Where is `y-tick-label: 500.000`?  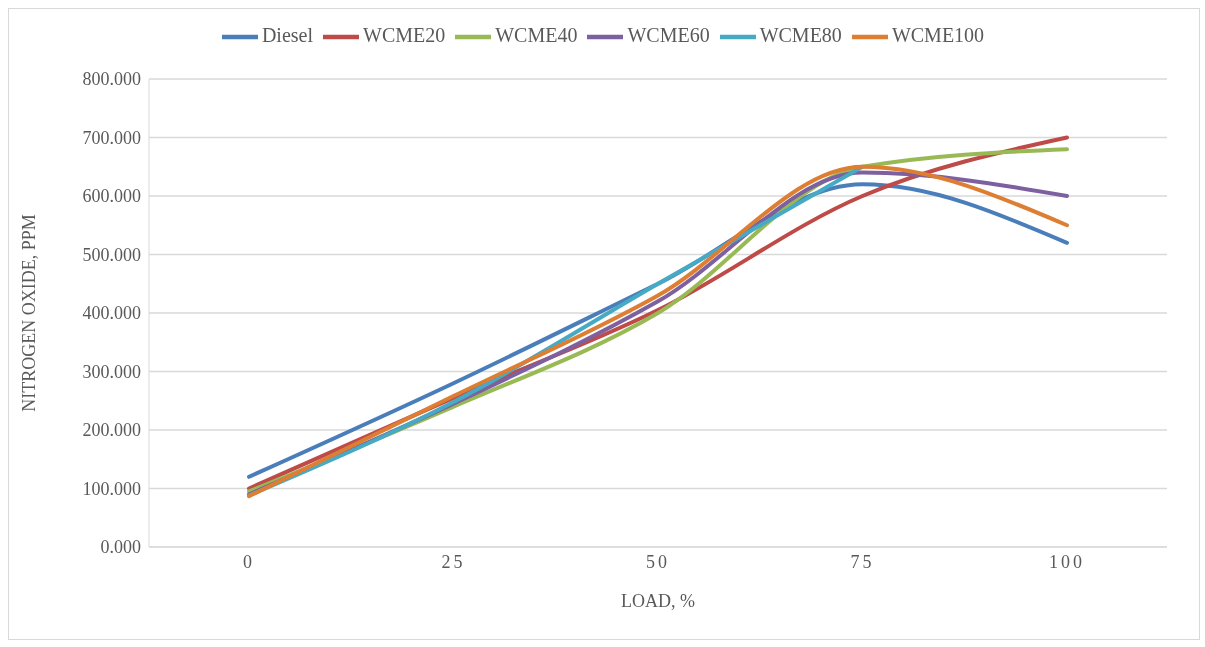
y-tick-label: 500.000 is located at coordinates (111, 254).